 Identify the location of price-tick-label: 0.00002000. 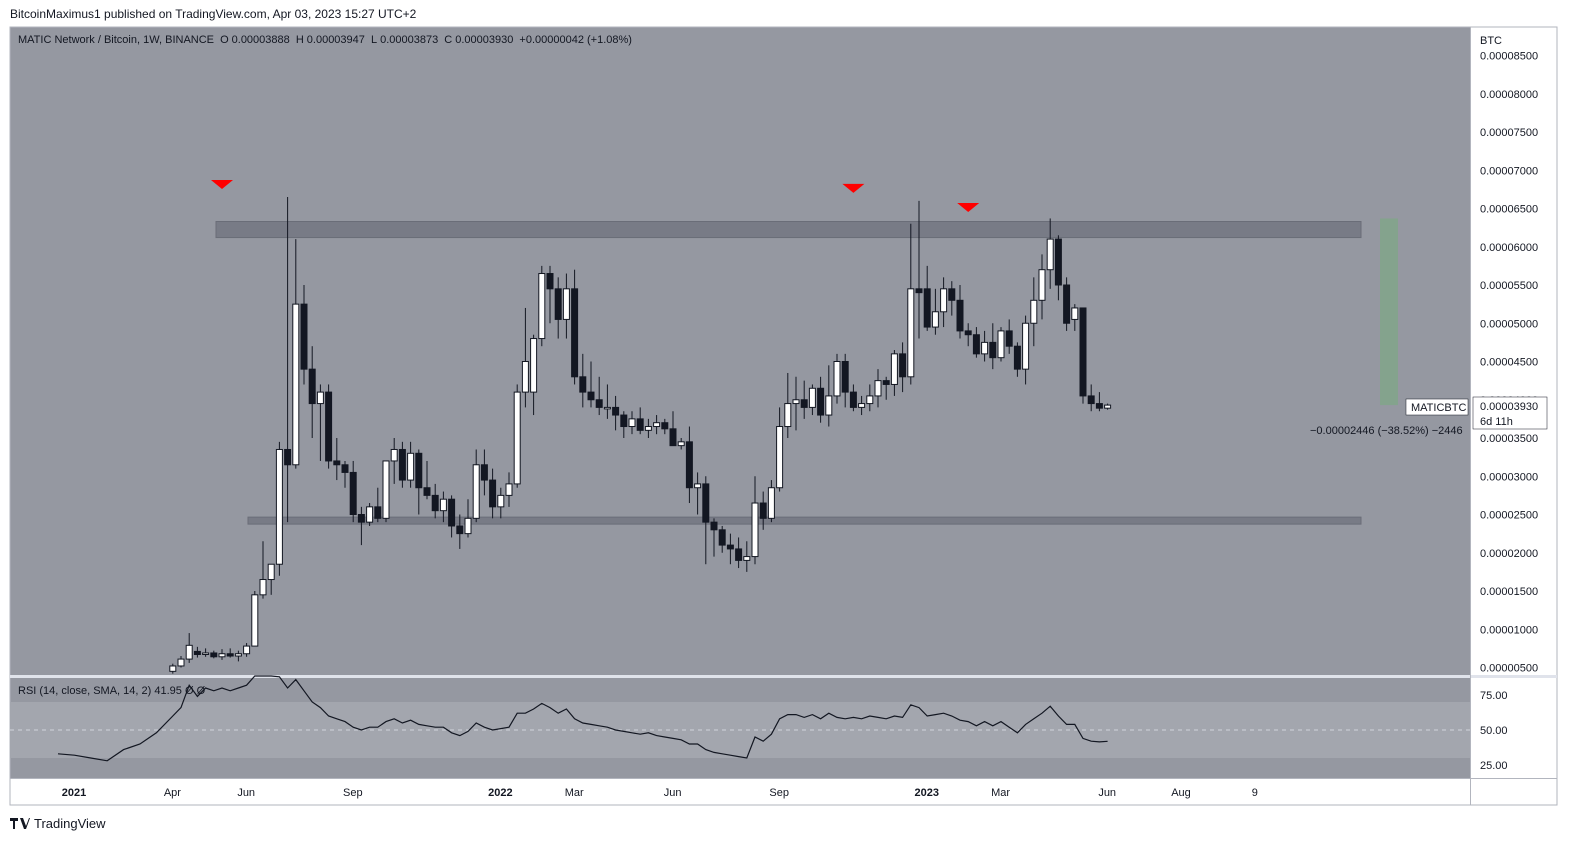
(1509, 554).